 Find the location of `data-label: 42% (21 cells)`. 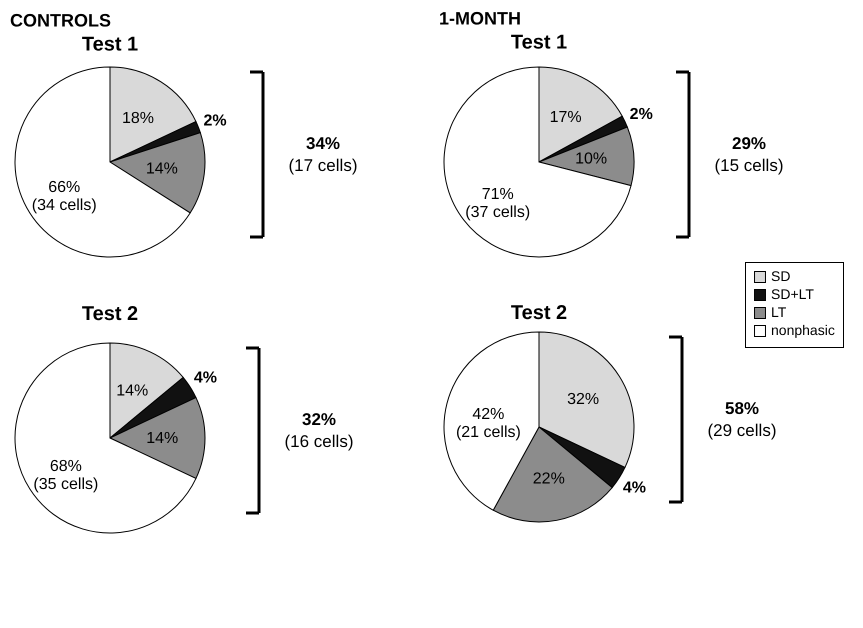

data-label: 42% (21 cells) is located at coordinates (488, 424).